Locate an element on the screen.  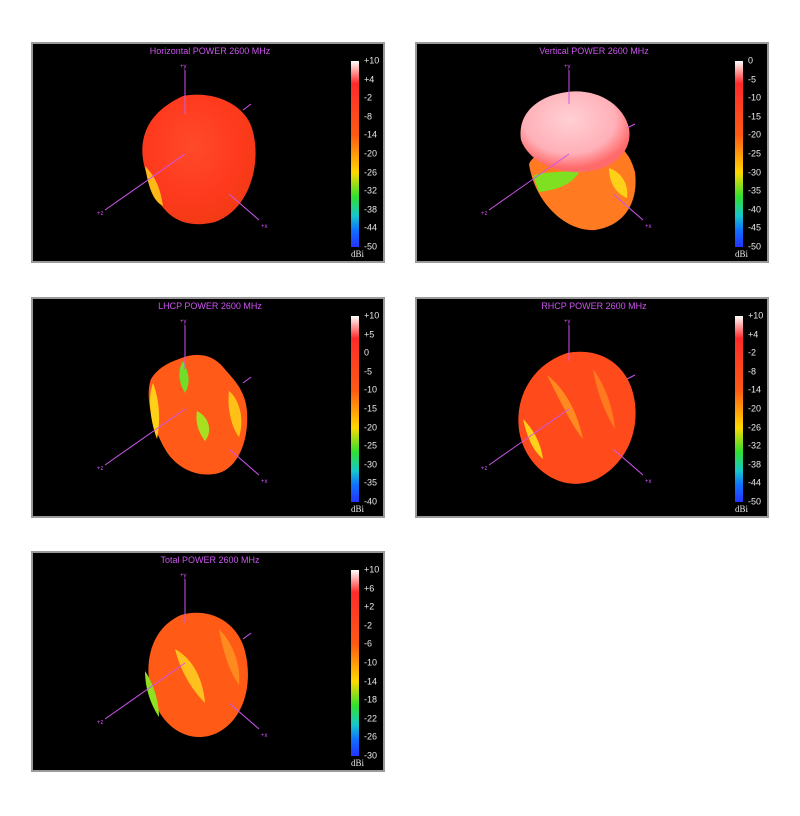
tick-label: -6 is located at coordinates (368, 643).